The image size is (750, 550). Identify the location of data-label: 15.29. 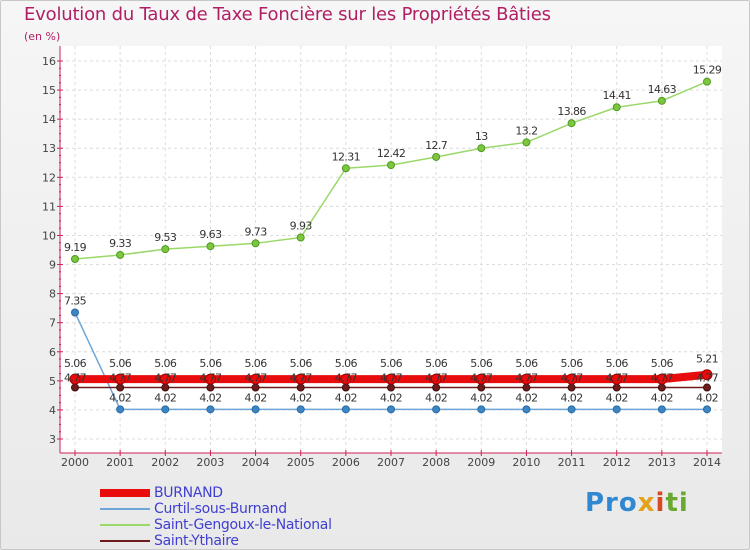
(707, 70).